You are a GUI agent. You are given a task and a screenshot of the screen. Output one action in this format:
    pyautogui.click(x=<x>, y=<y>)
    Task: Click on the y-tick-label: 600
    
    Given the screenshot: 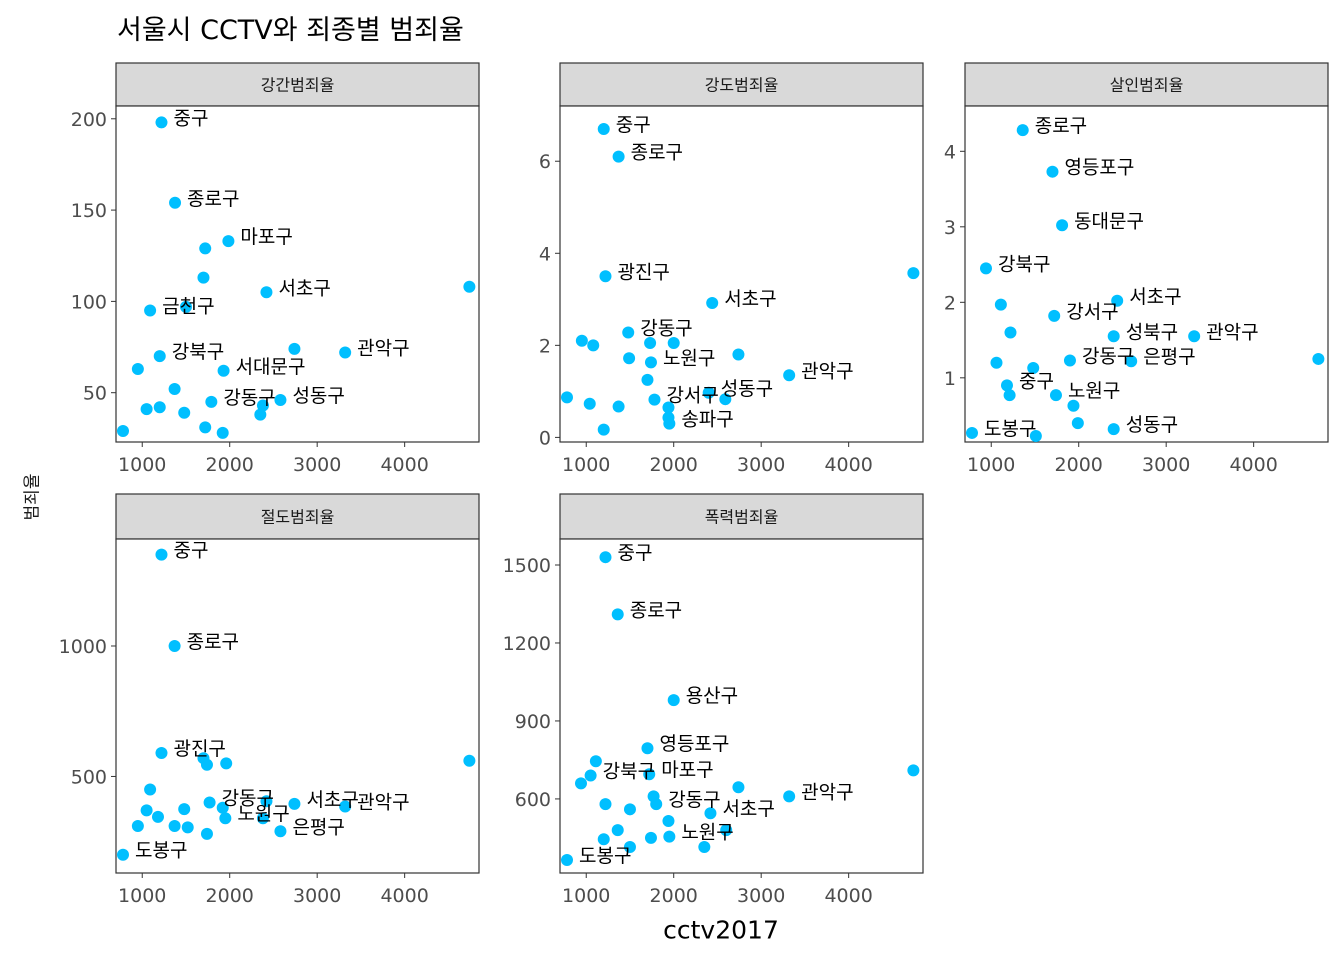 What is the action you would take?
    pyautogui.click(x=533, y=800)
    